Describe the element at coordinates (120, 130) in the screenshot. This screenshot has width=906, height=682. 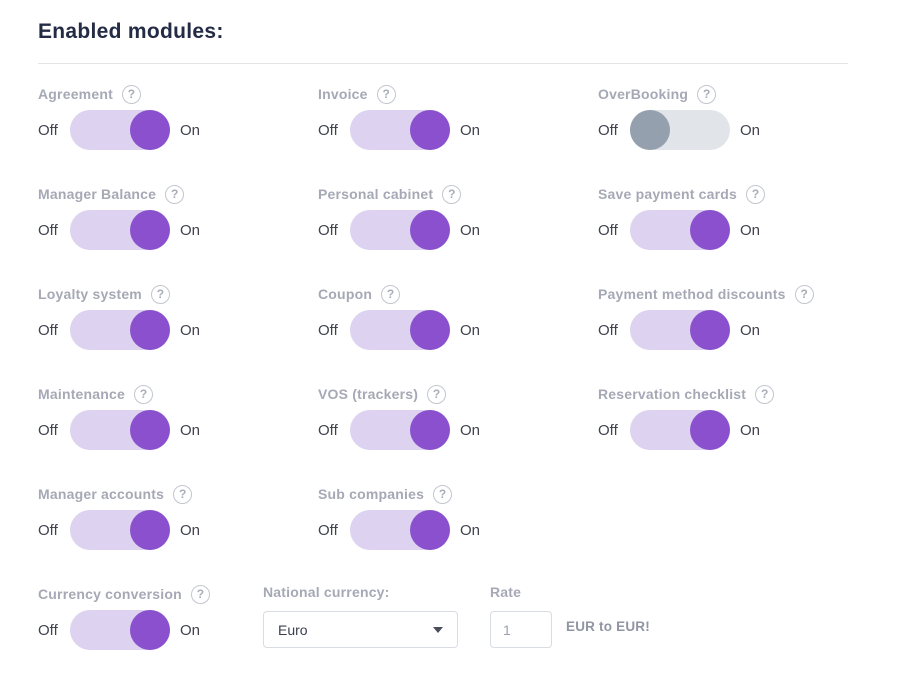
I see `toggle-agreement` at that location.